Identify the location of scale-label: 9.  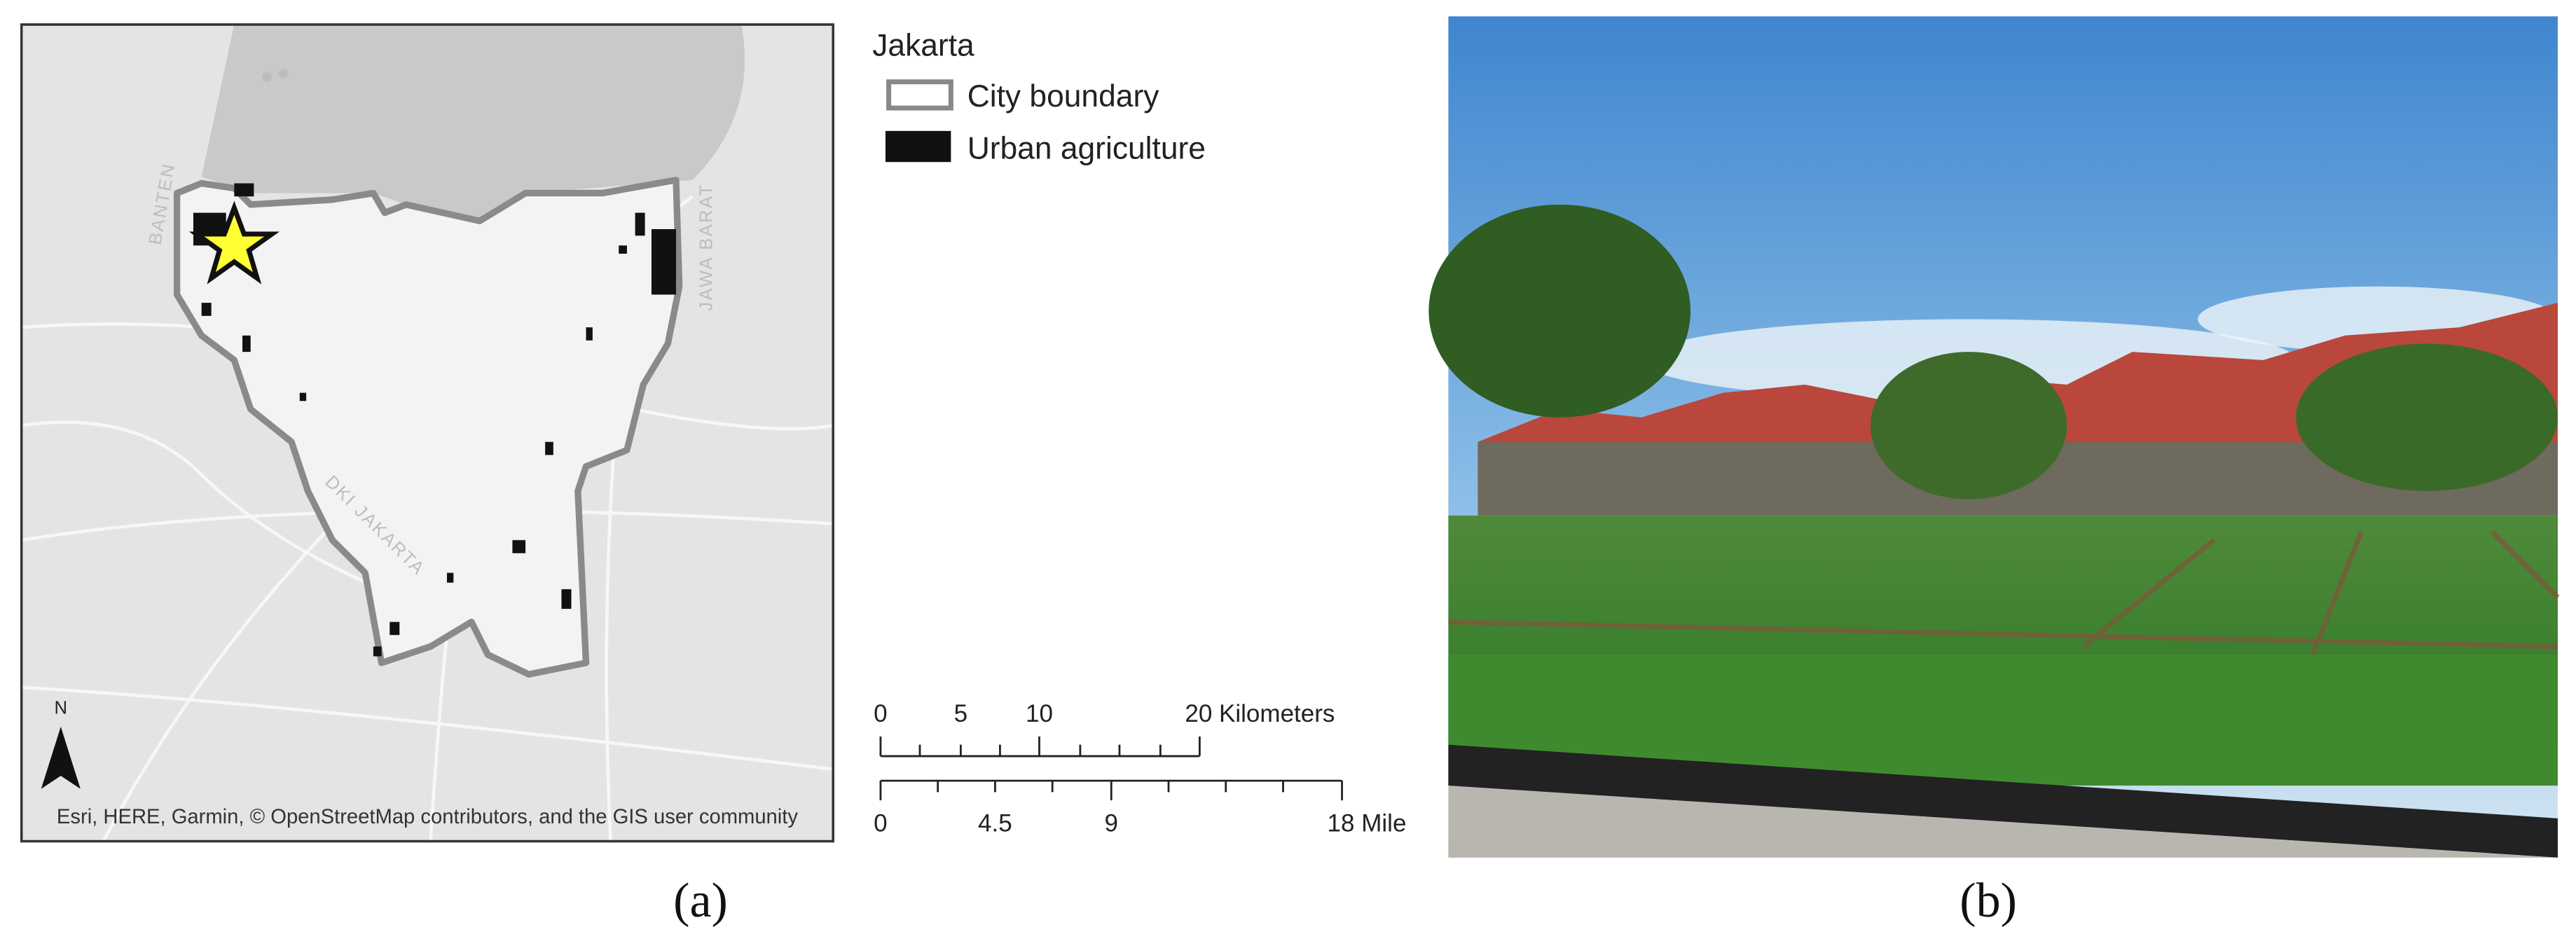
(1111, 823).